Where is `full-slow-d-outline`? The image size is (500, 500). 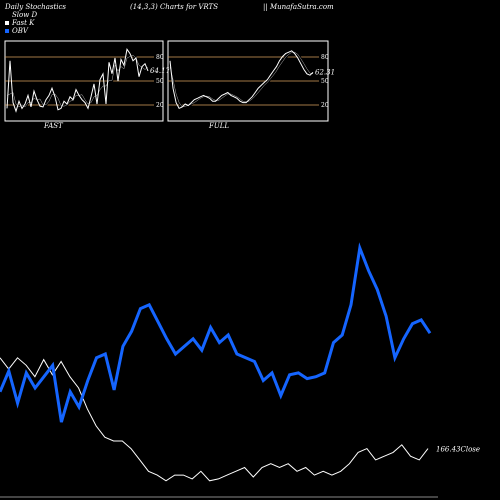 full-slow-d-outline is located at coordinates (241, 79).